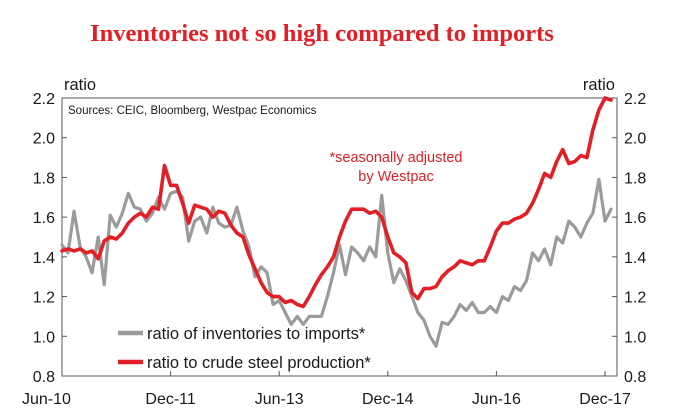 The width and height of the screenshot is (684, 417). I want to click on left-y-tick-label: 1.8, so click(44, 178).